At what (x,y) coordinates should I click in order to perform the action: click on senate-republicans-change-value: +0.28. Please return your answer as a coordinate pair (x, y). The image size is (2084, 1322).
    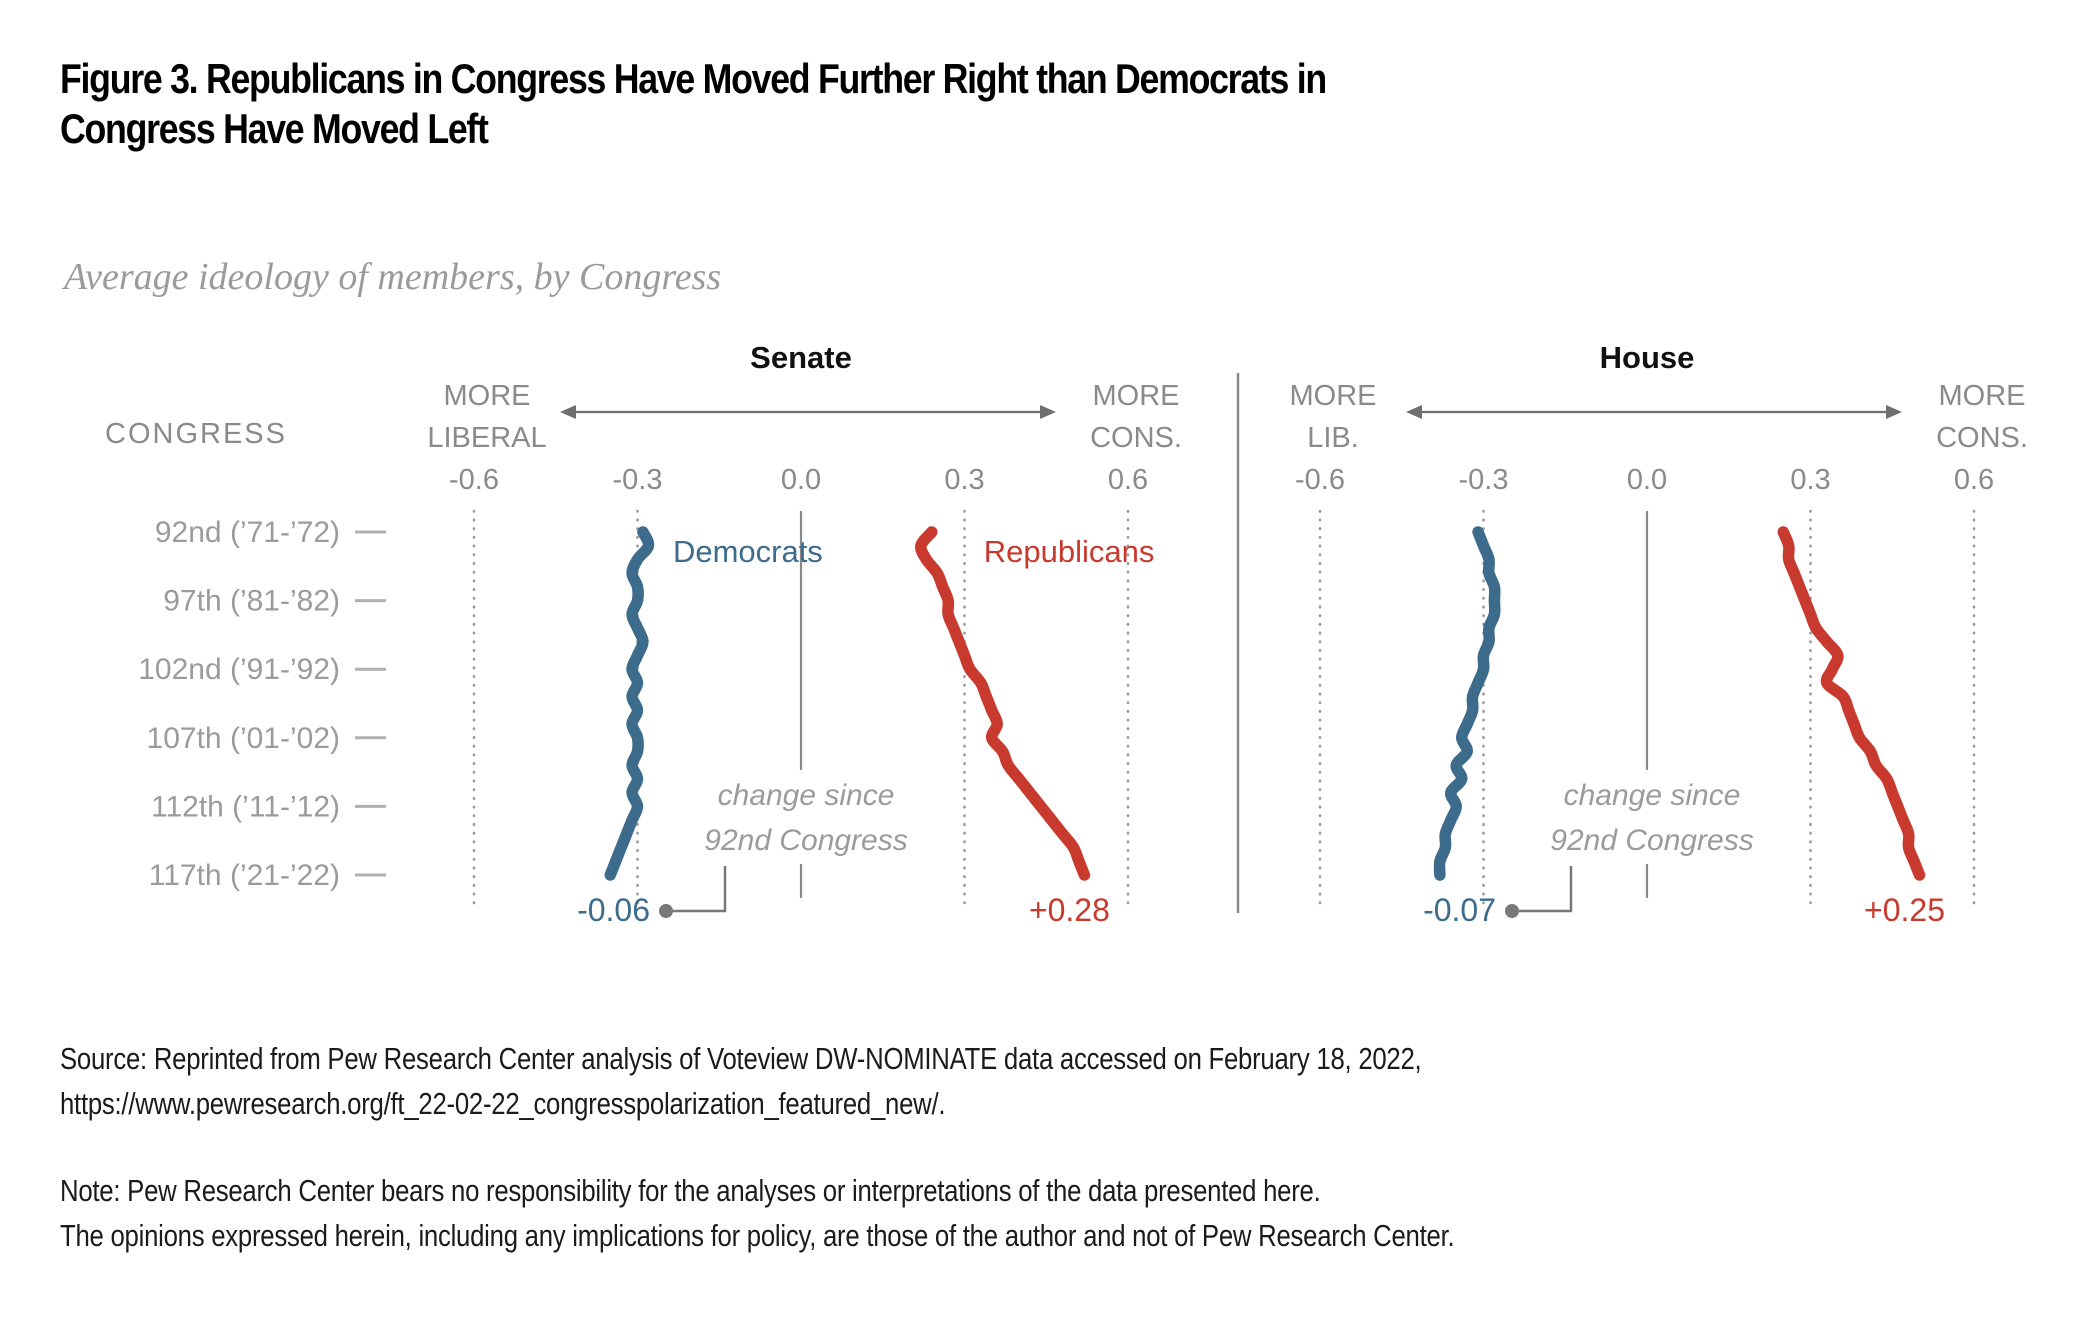
    Looking at the image, I should click on (1069, 910).